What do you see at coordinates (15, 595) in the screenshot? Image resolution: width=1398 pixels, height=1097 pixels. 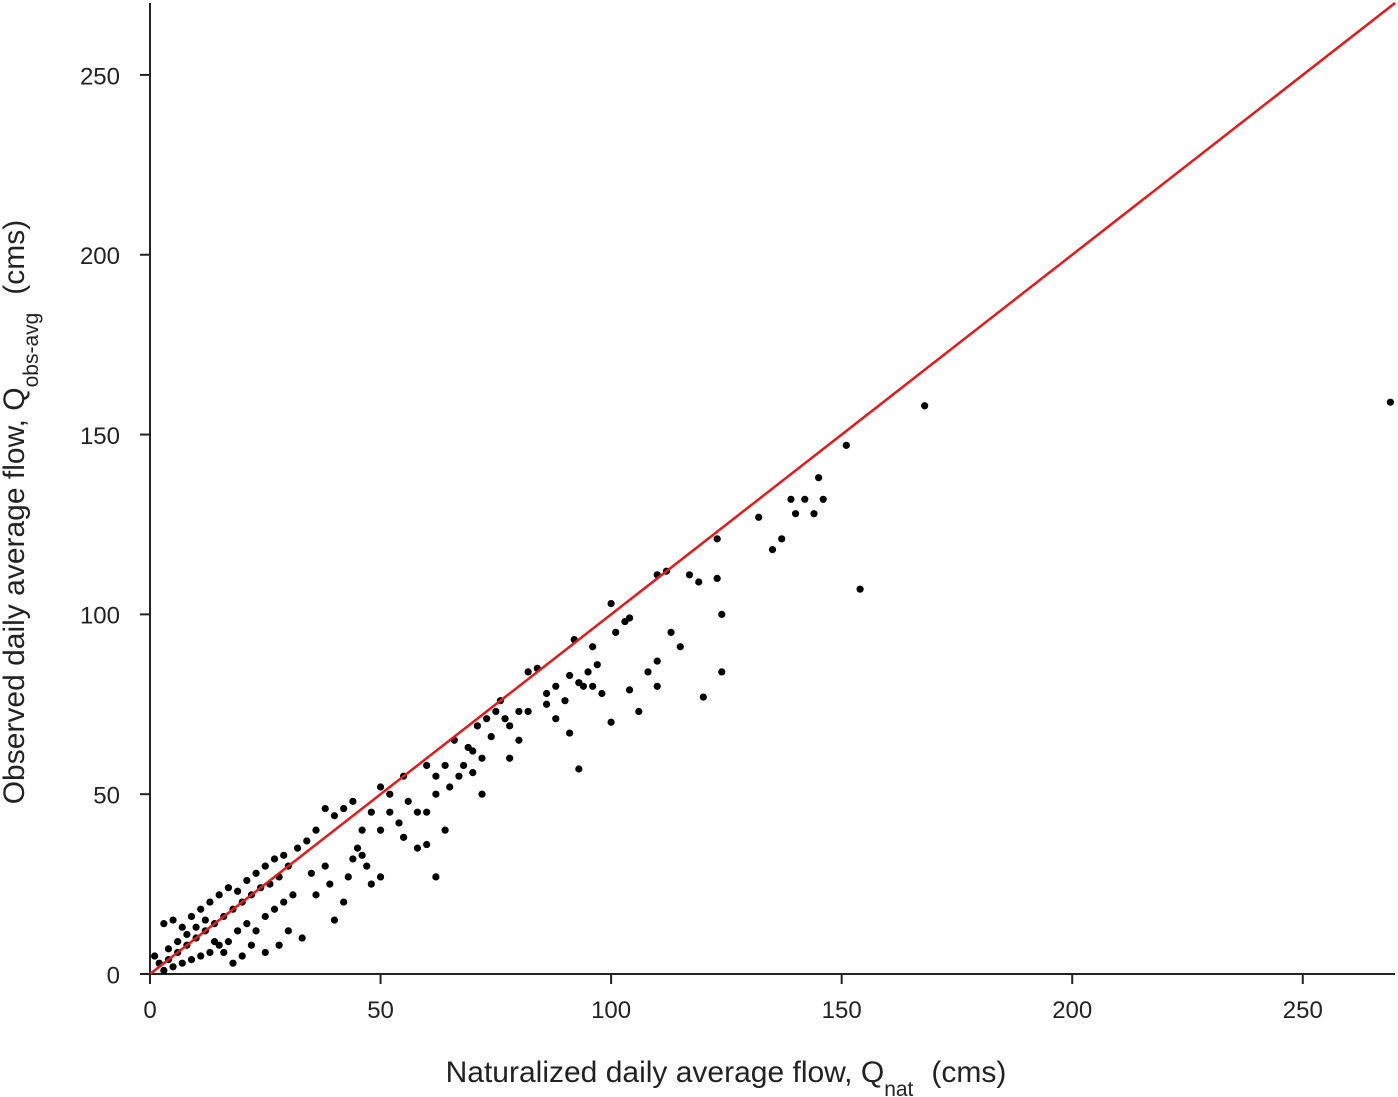 I see `y-axis-title-main: Observed daily average flow, Q` at bounding box center [15, 595].